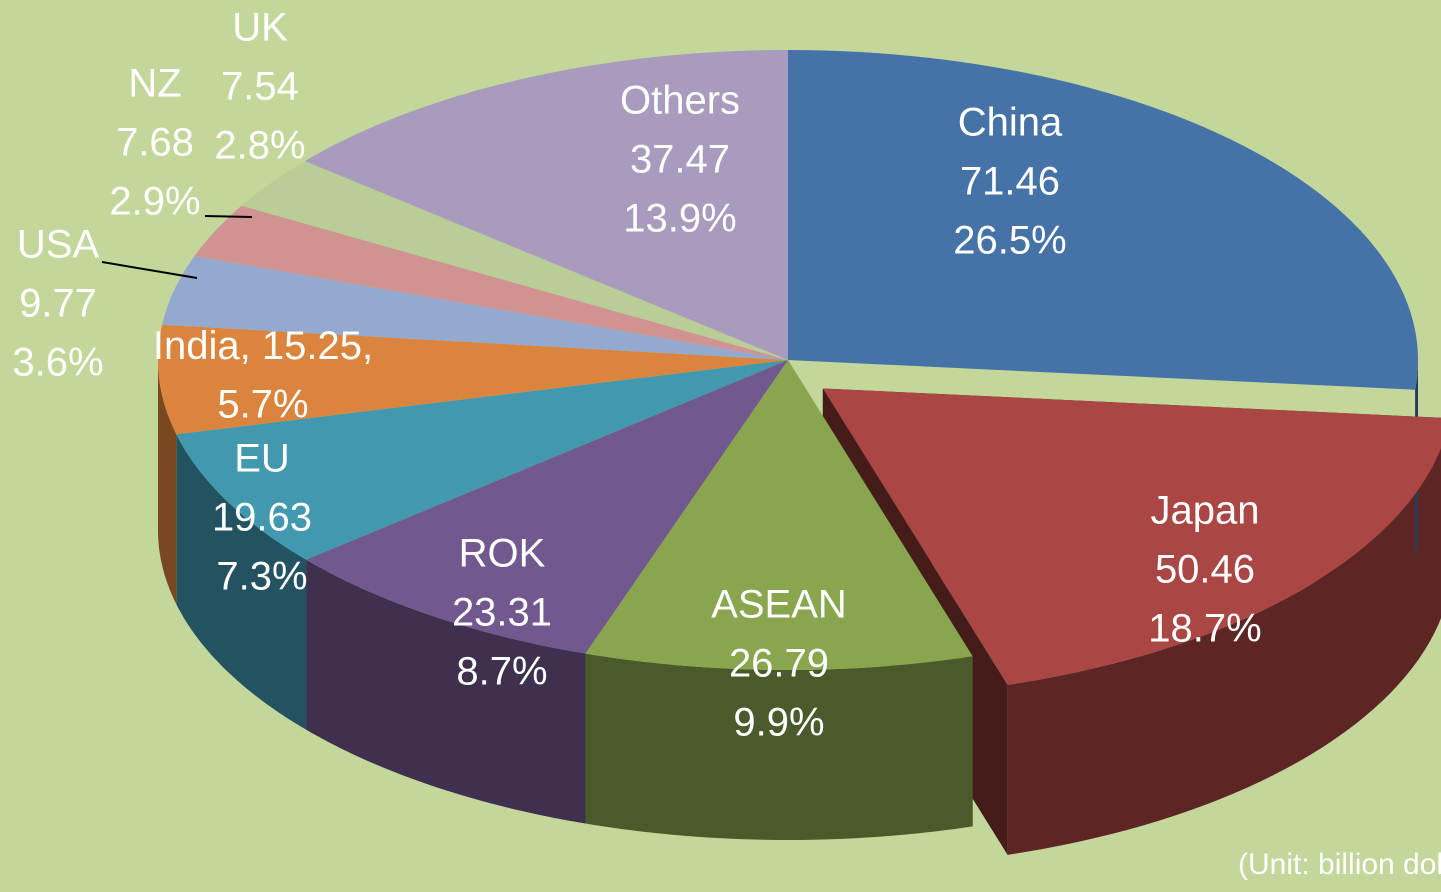 The height and width of the screenshot is (892, 1441). What do you see at coordinates (260, 87) in the screenshot?
I see `value-label: 7.54` at bounding box center [260, 87].